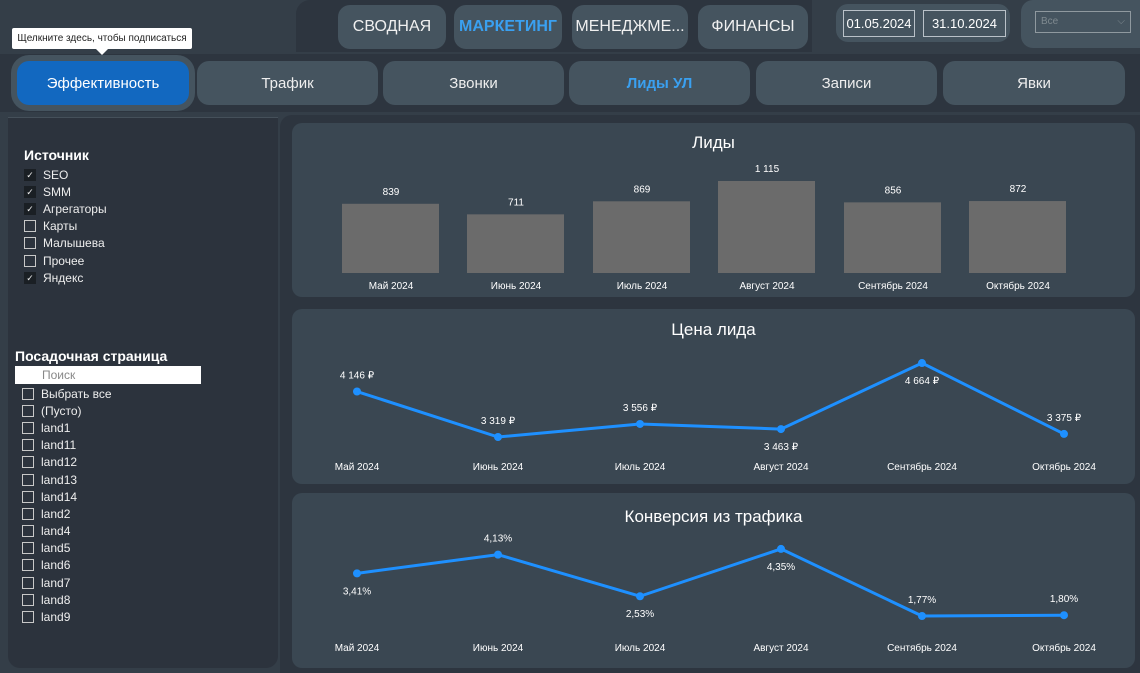 The image size is (1140, 673). I want to click on landing-option: land4, so click(67, 531).